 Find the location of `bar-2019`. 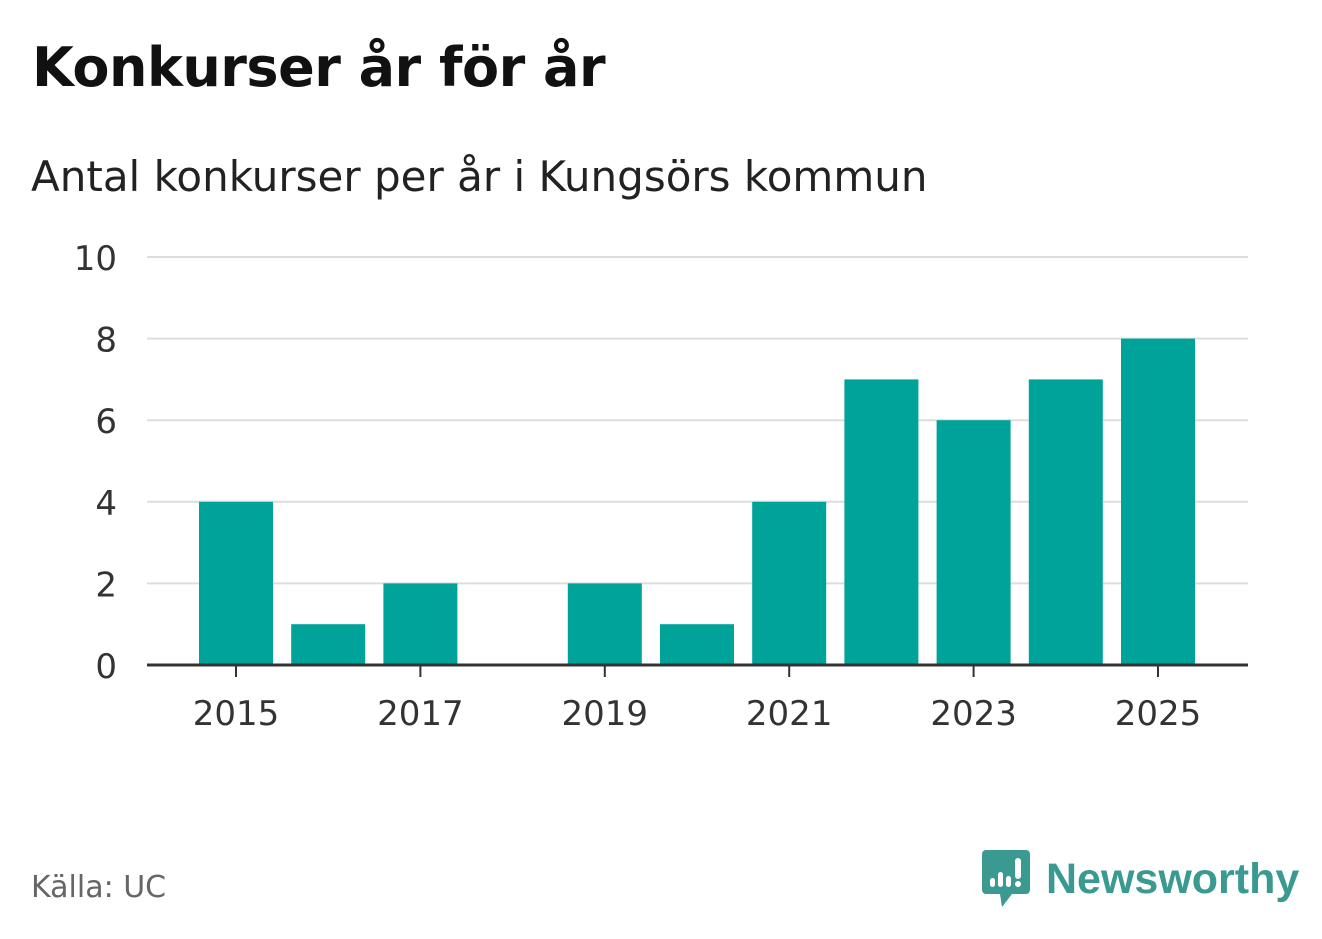

bar-2019 is located at coordinates (604, 624).